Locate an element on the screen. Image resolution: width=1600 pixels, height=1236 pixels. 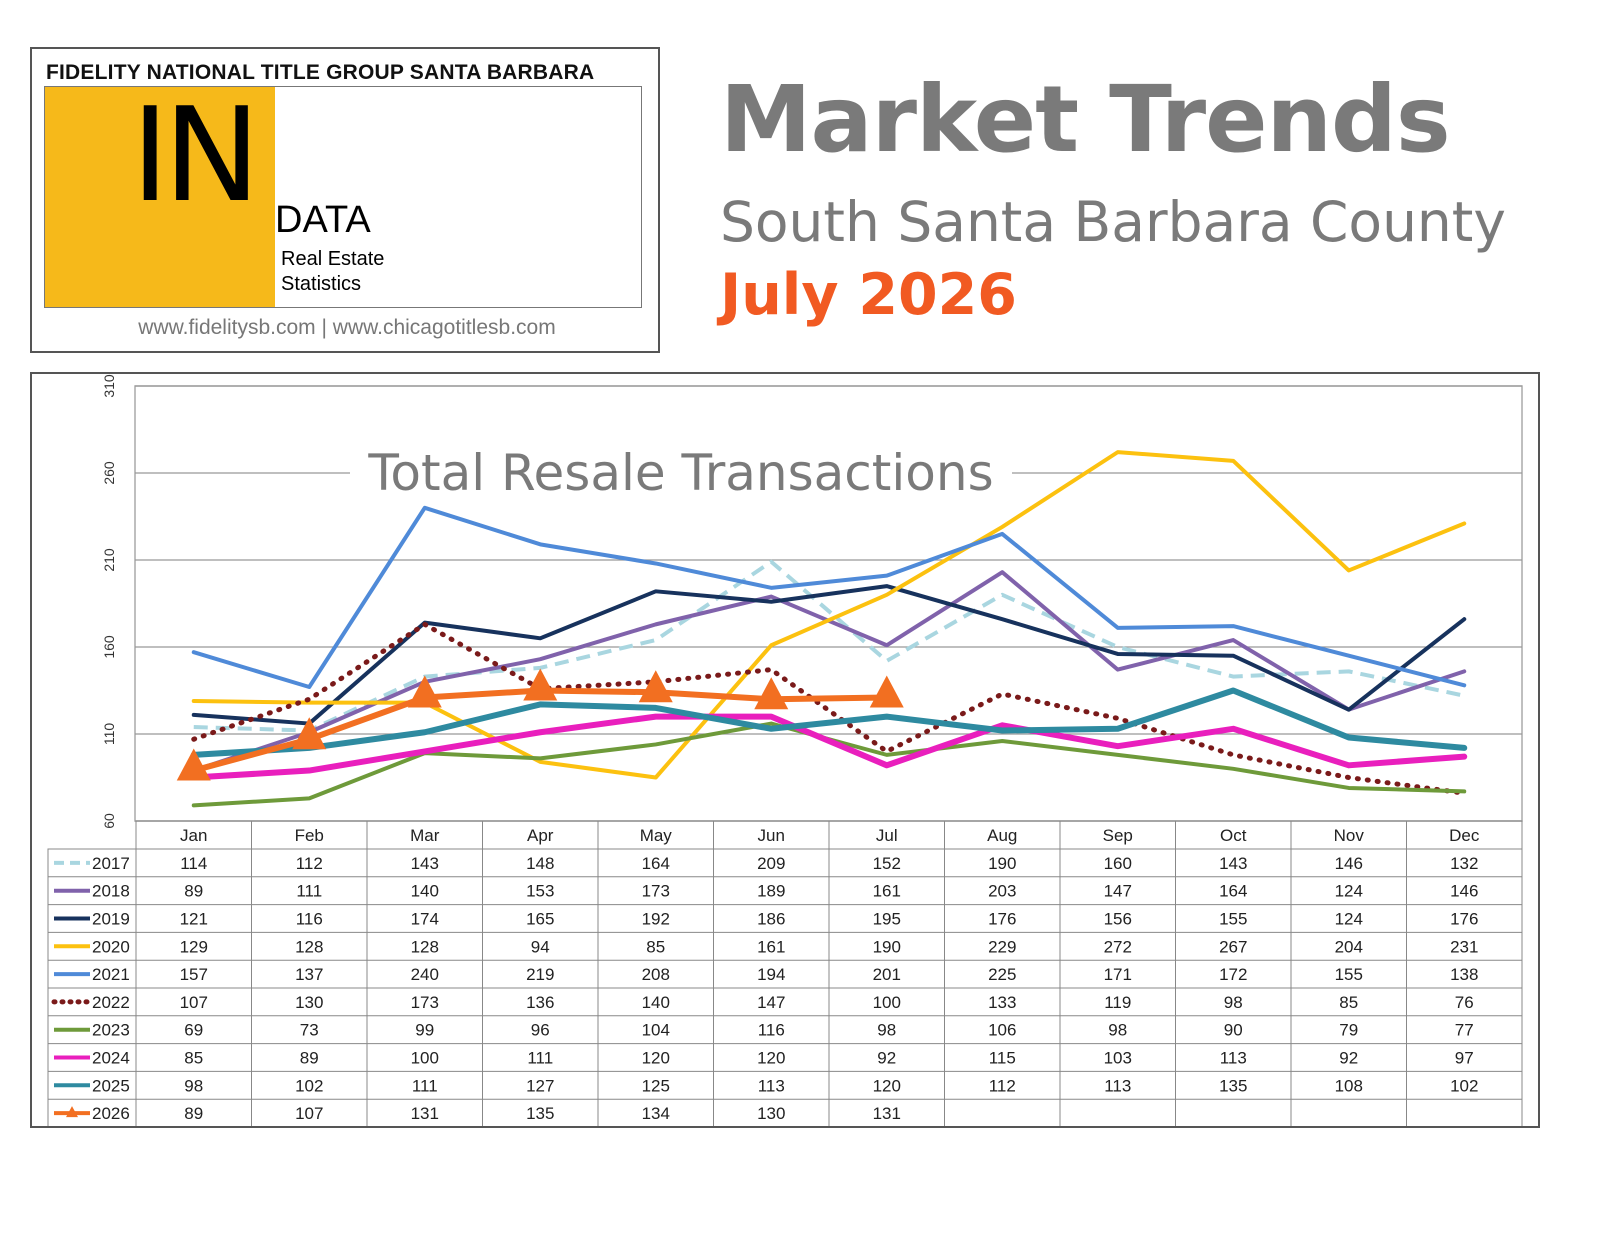
legend-label: 2017 is located at coordinates (111, 863).